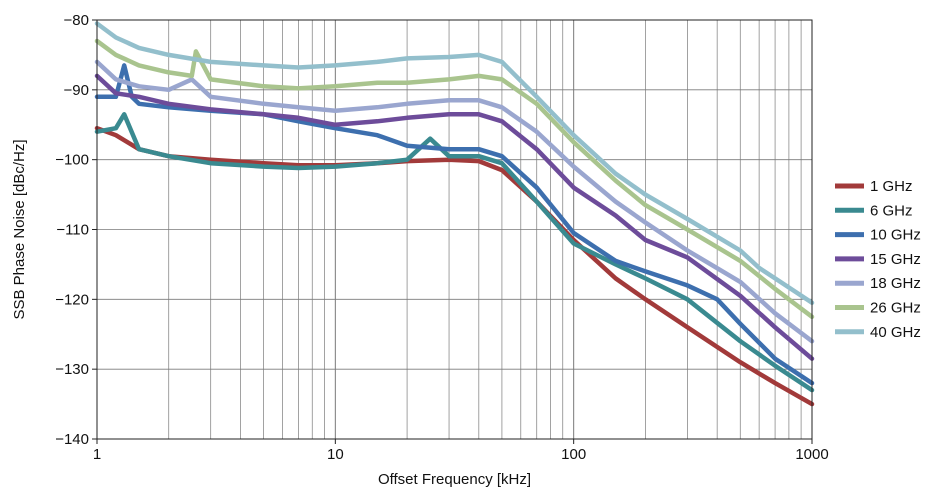  I want to click on legend-label-18-ghz: 18 GHz, so click(895, 283).